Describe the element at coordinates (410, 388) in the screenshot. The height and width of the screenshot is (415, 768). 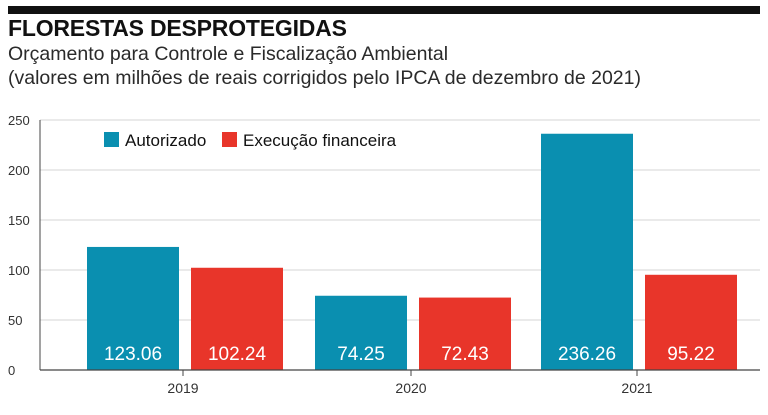
I see `x-tick-label: 2020` at that location.